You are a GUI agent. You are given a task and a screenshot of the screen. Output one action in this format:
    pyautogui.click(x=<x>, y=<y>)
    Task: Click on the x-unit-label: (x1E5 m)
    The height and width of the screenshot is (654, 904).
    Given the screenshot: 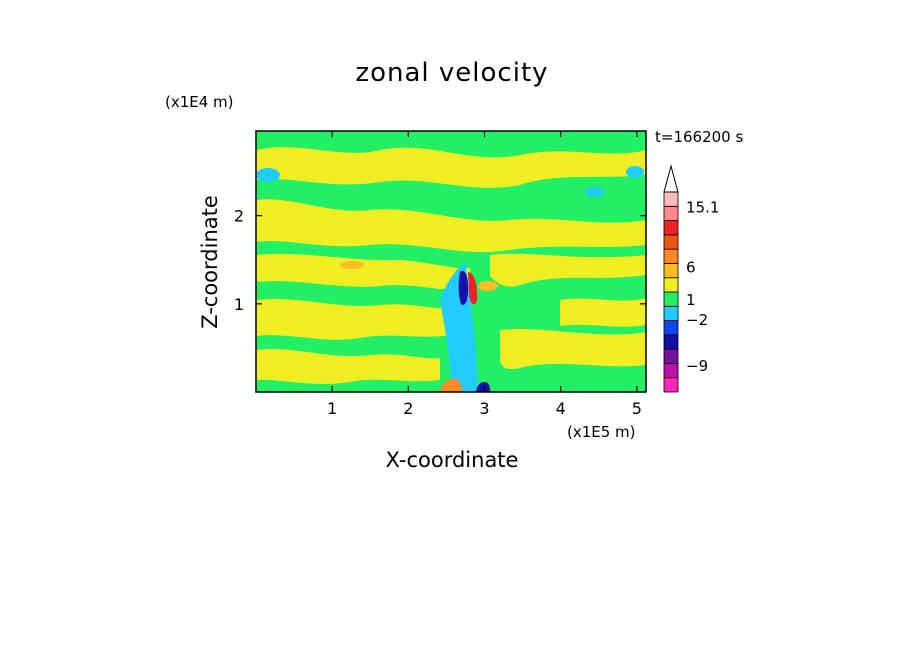 What is the action you would take?
    pyautogui.click(x=601, y=432)
    